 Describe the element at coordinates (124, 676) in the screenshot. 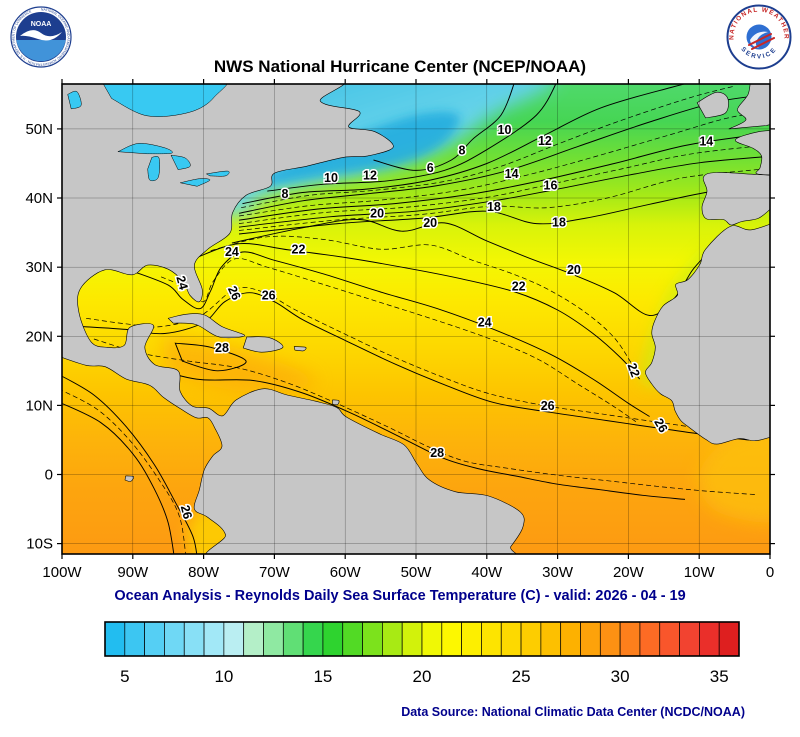

I see `svg-text: 5` at that location.